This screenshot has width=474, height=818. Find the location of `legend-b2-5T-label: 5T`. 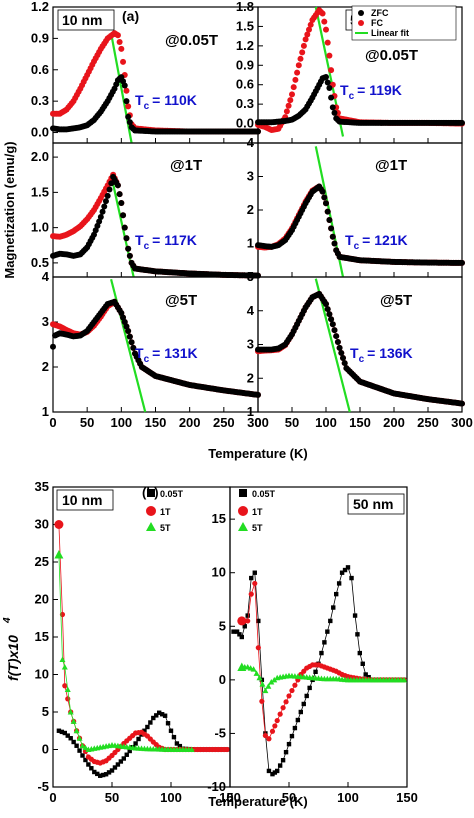

legend-b2-5T-label: 5T is located at coordinates (257, 528).